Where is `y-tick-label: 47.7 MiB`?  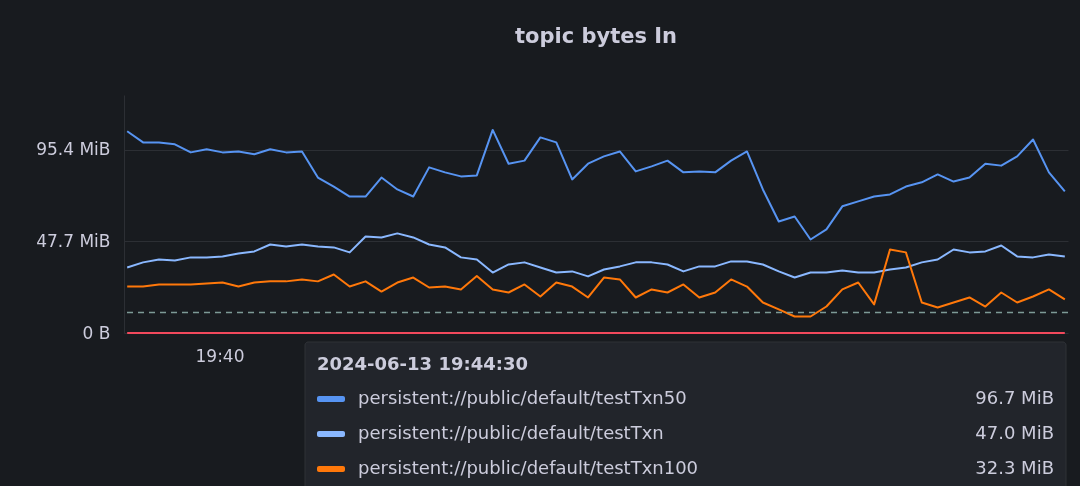 y-tick-label: 47.7 MiB is located at coordinates (73, 240).